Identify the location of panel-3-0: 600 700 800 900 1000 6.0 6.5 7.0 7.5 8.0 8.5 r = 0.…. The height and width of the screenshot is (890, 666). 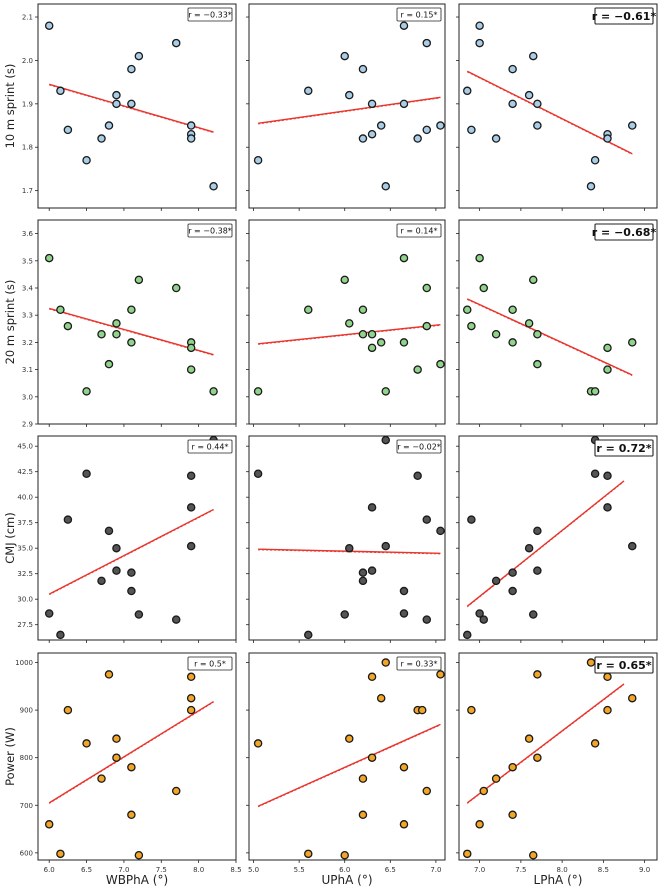
(128, 763).